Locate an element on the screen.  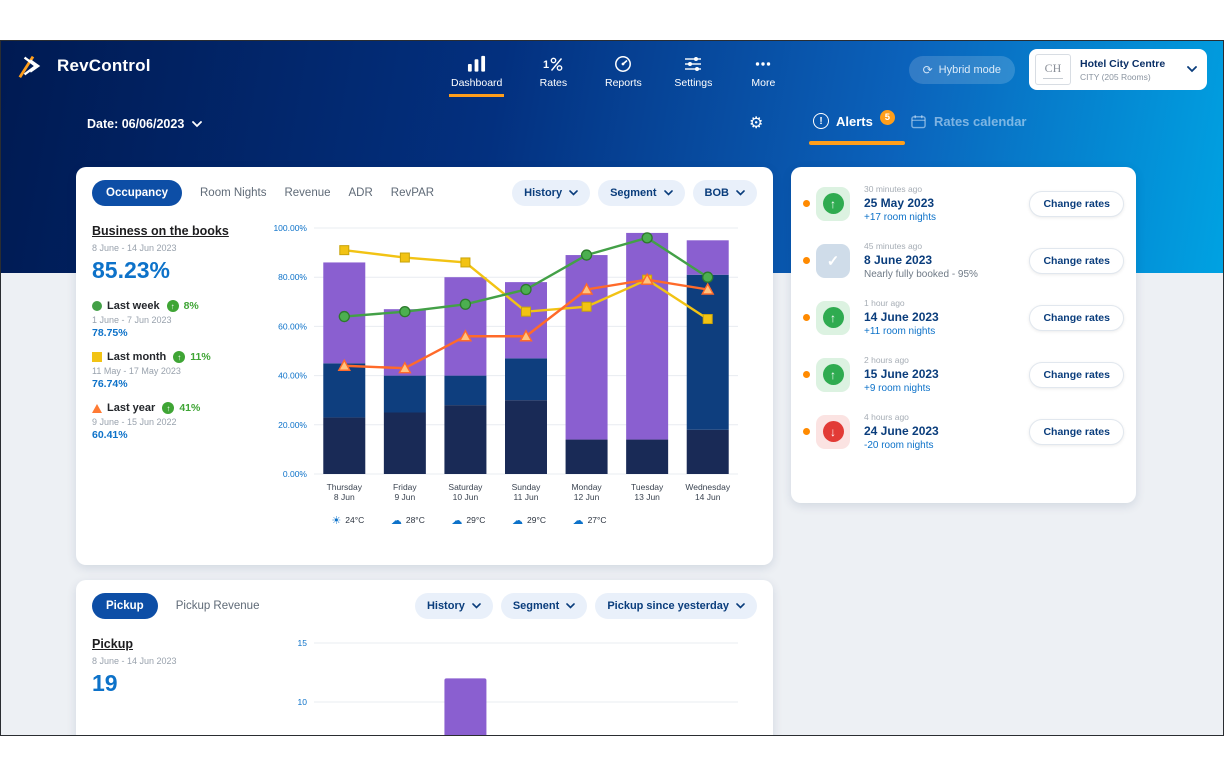
nav-item-label: Dashboard is located at coordinates (477, 83).